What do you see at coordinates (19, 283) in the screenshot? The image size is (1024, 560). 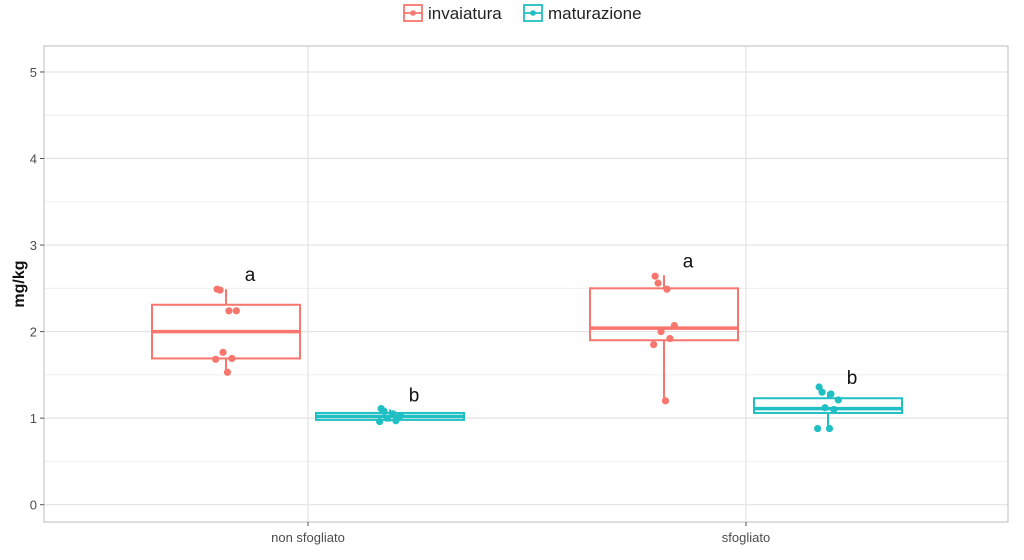 I see `y-axis-label: mg/kg` at bounding box center [19, 283].